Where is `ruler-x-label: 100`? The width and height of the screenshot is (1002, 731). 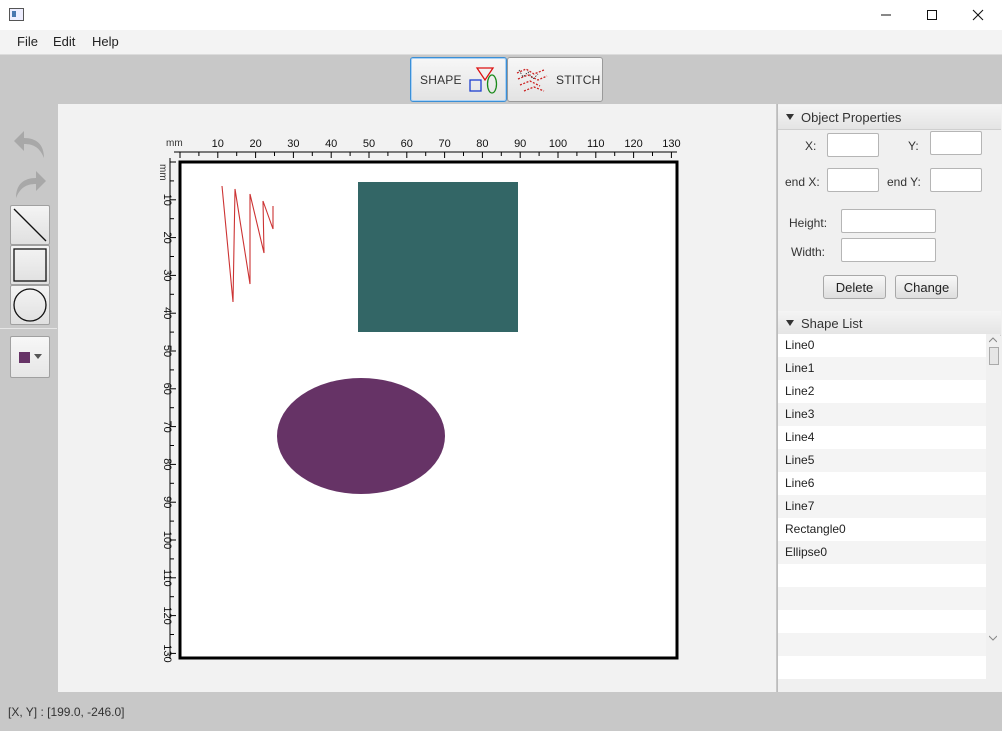
ruler-x-label: 100 is located at coordinates (558, 144).